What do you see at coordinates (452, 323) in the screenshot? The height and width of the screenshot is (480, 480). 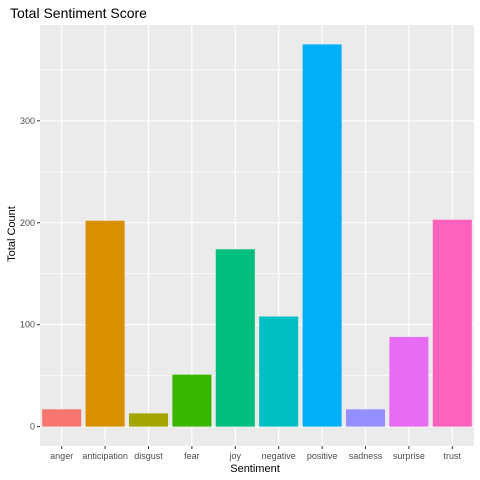 I see `bar-trust` at bounding box center [452, 323].